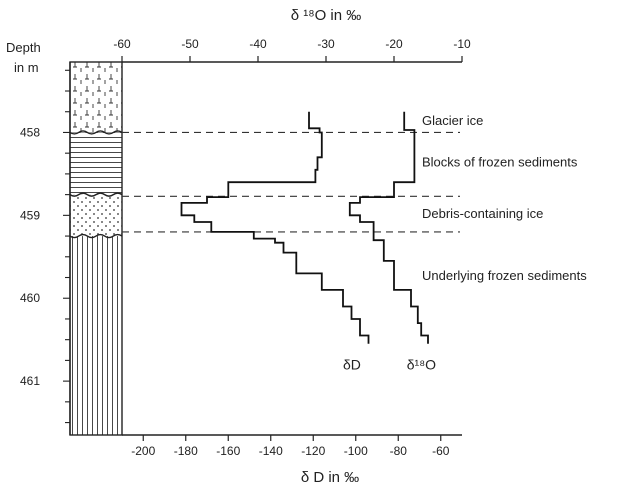 The image size is (631, 488). I want to click on top-tick-label-3: -40, so click(258, 44).